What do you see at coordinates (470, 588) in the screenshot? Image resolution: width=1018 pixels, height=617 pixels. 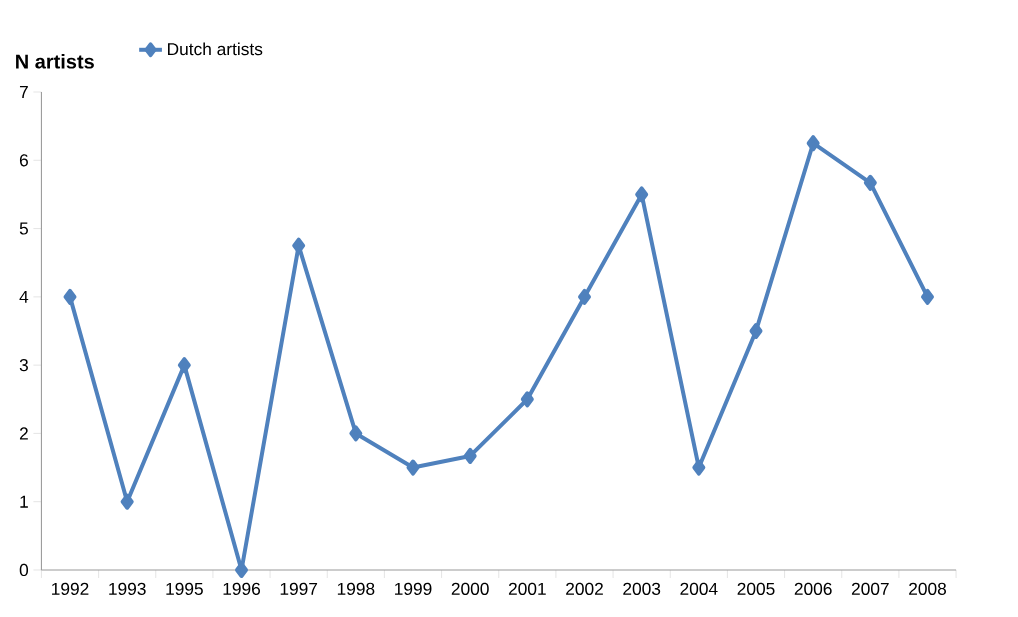 I see `x-tick-label: 2000` at bounding box center [470, 588].